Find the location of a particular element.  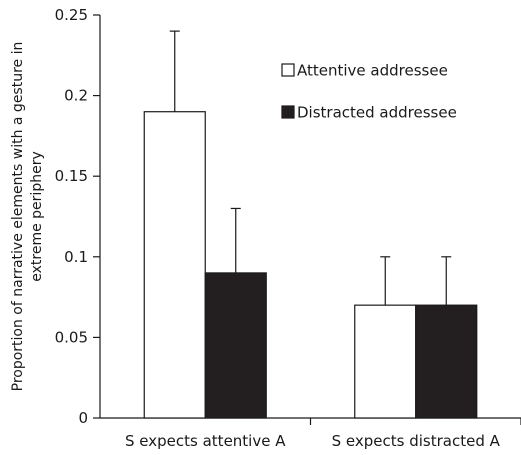

x-category-label: S expects distracted A is located at coordinates (416, 441).